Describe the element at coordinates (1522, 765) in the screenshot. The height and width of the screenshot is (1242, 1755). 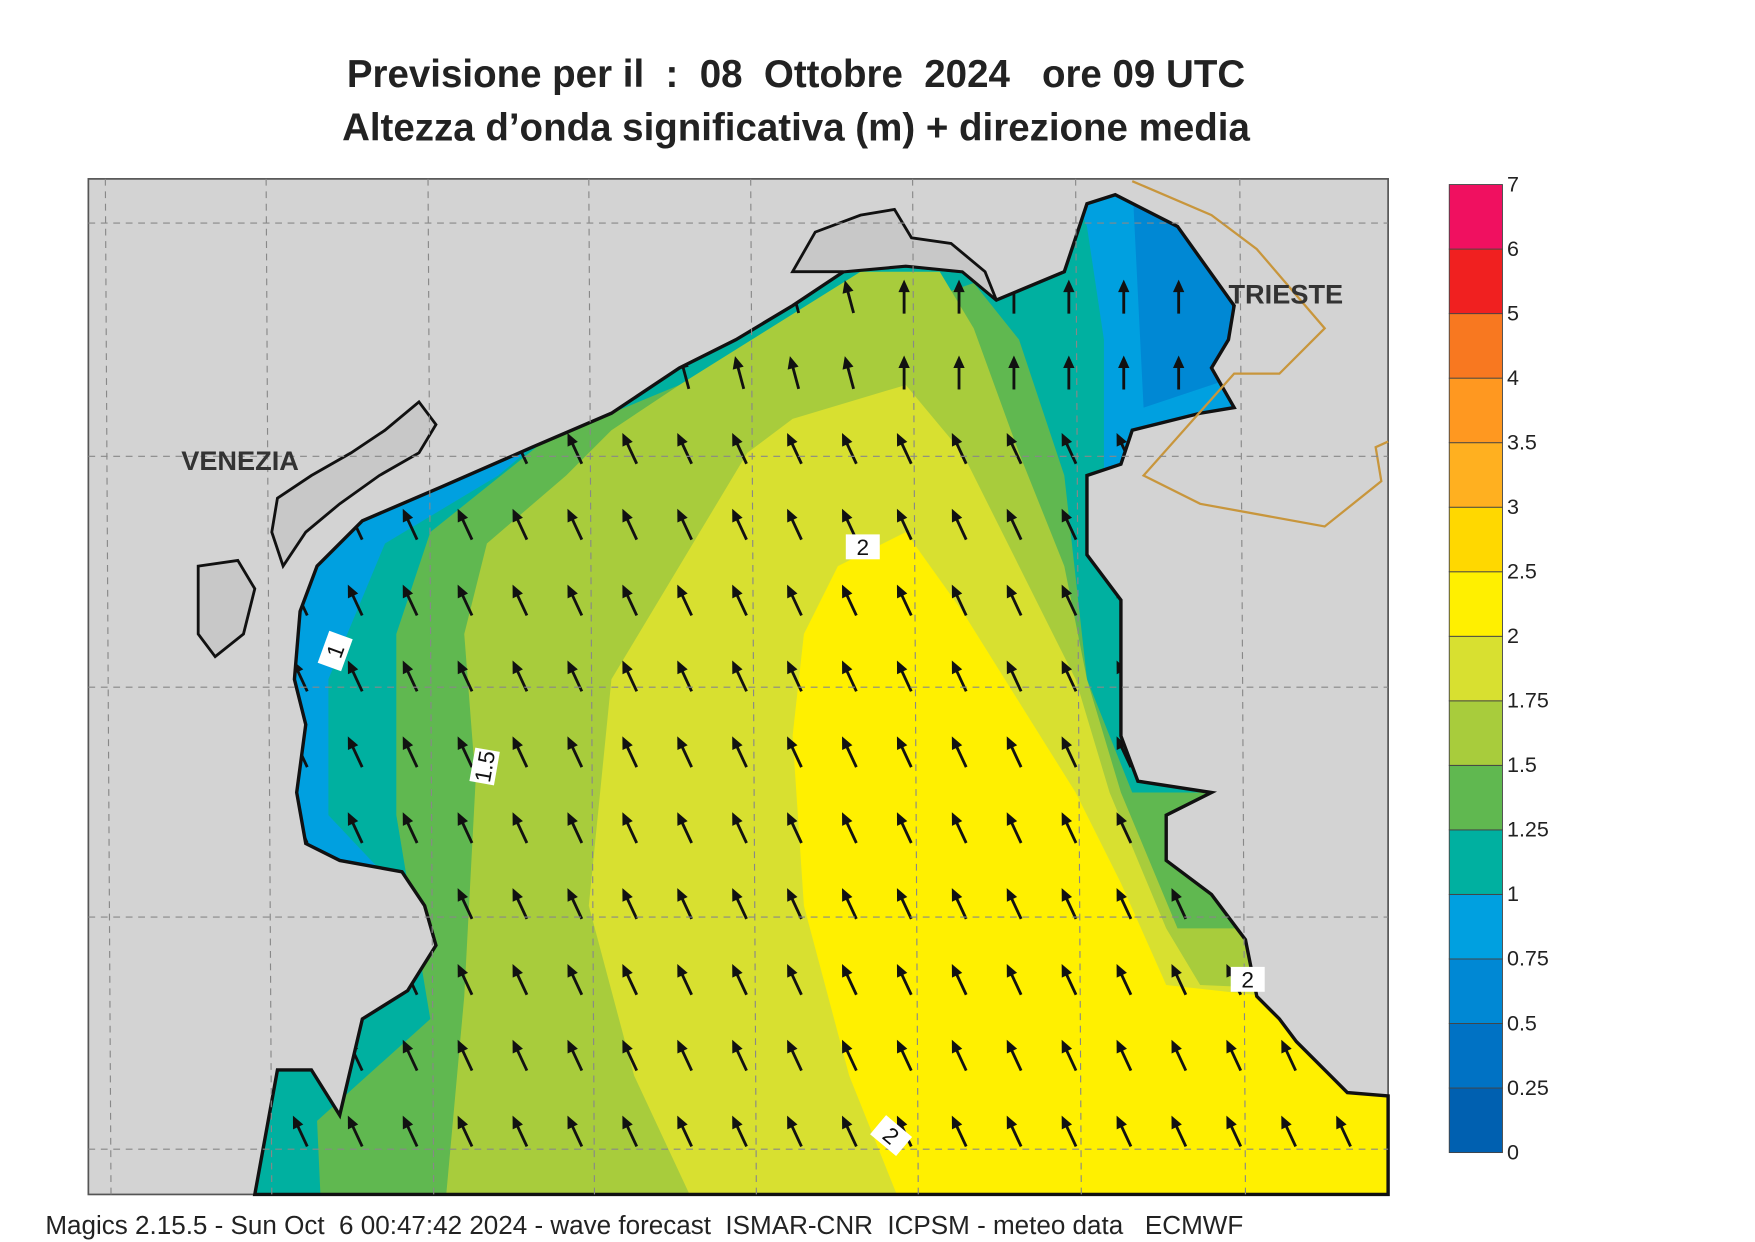
I see `colorbar-tick-label: 1.5` at that location.